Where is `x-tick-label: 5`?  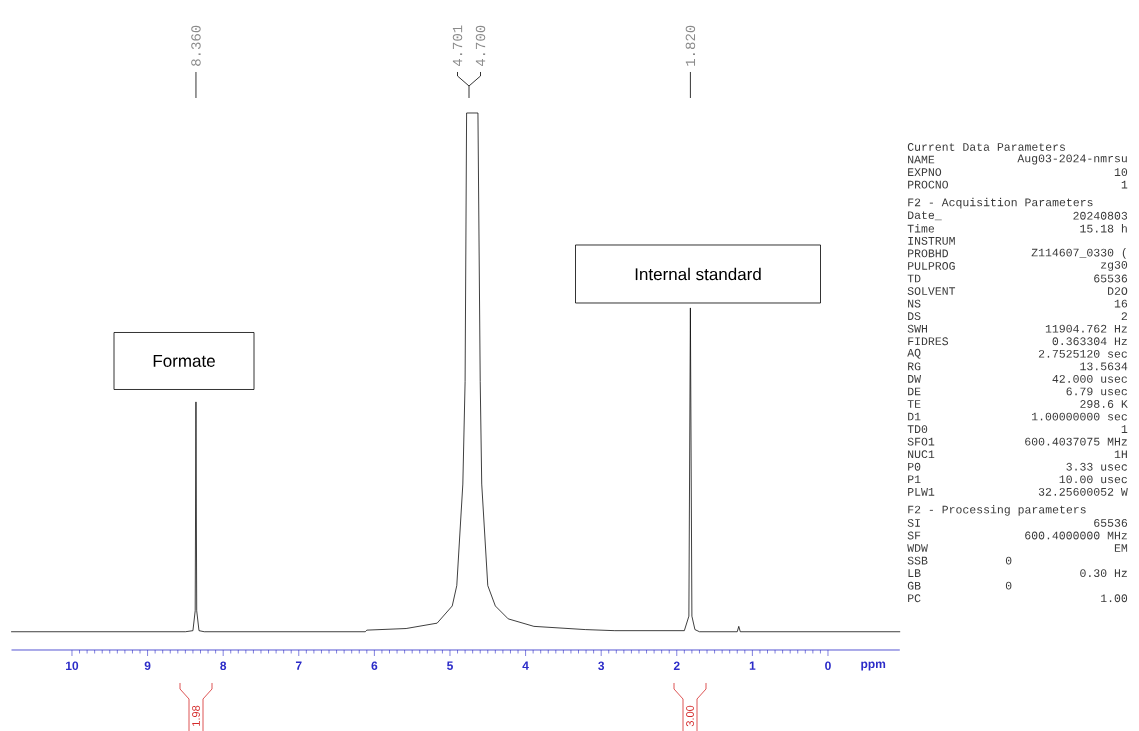
x-tick-label: 5 is located at coordinates (450, 665).